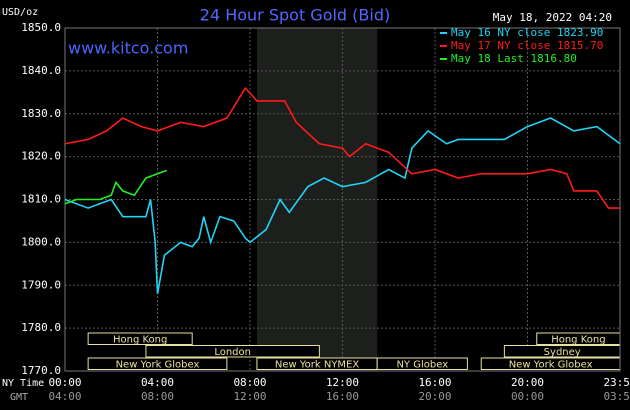 This screenshot has width=630, height=410. I want to click on y-axis-label: USD/oz, so click(20, 12).